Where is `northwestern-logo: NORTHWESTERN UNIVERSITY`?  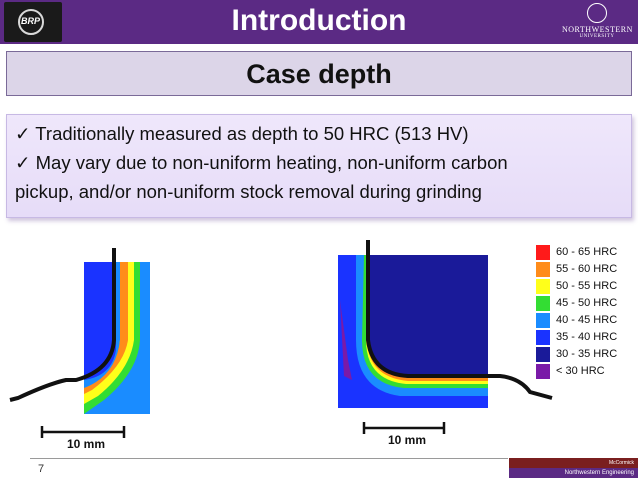
northwestern-logo: NORTHWESTERN UNIVERSITY is located at coordinates (597, 22).